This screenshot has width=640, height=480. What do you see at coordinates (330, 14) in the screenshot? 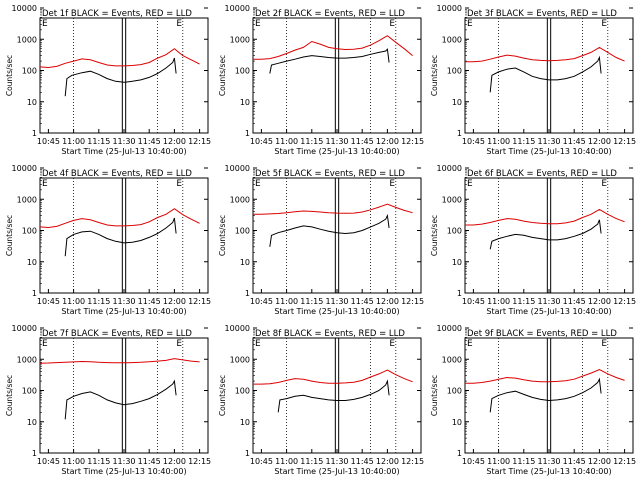
I see `panel-title: Det 2f BLACK = Events, RED = LLD` at bounding box center [330, 14].